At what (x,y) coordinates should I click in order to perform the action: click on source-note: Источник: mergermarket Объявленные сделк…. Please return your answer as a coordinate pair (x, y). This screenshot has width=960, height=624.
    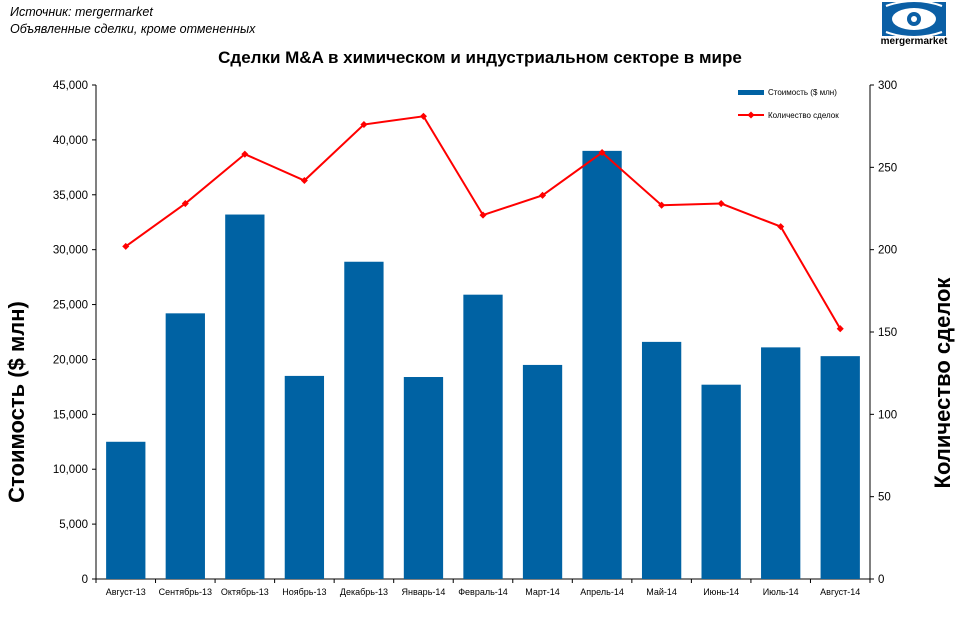
    Looking at the image, I should click on (132, 21).